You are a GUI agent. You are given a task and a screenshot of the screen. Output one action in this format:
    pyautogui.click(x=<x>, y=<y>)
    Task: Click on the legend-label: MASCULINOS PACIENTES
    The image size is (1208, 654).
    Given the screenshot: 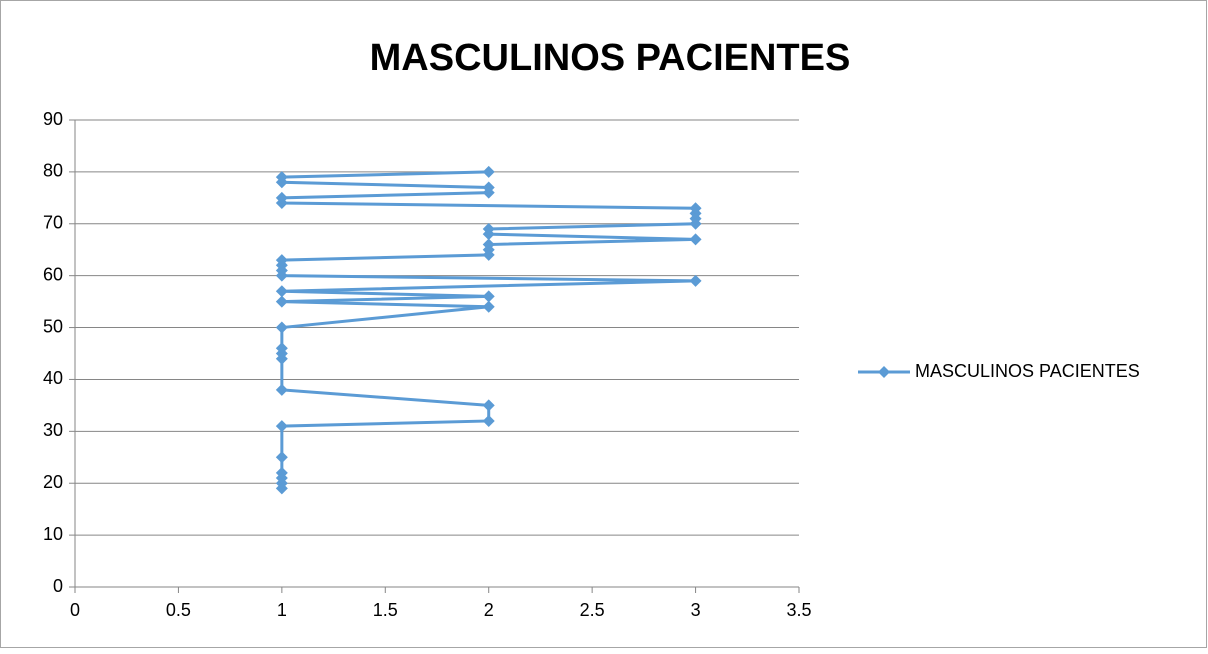 What is the action you would take?
    pyautogui.click(x=1027, y=371)
    